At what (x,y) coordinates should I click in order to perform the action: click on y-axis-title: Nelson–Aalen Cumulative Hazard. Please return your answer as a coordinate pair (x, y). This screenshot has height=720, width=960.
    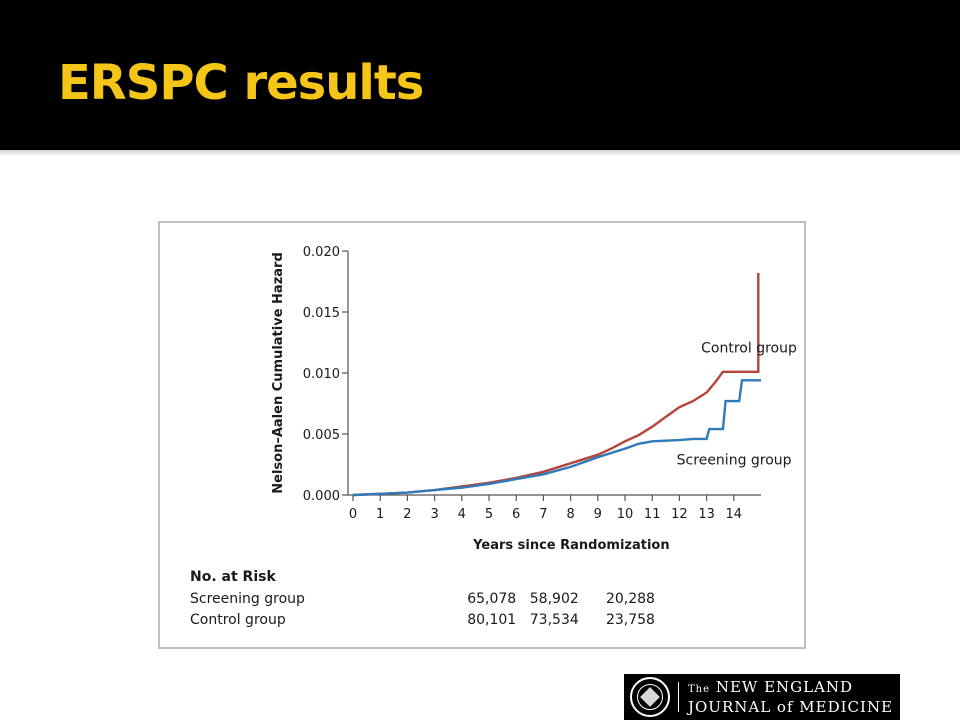
    Looking at the image, I should click on (278, 372).